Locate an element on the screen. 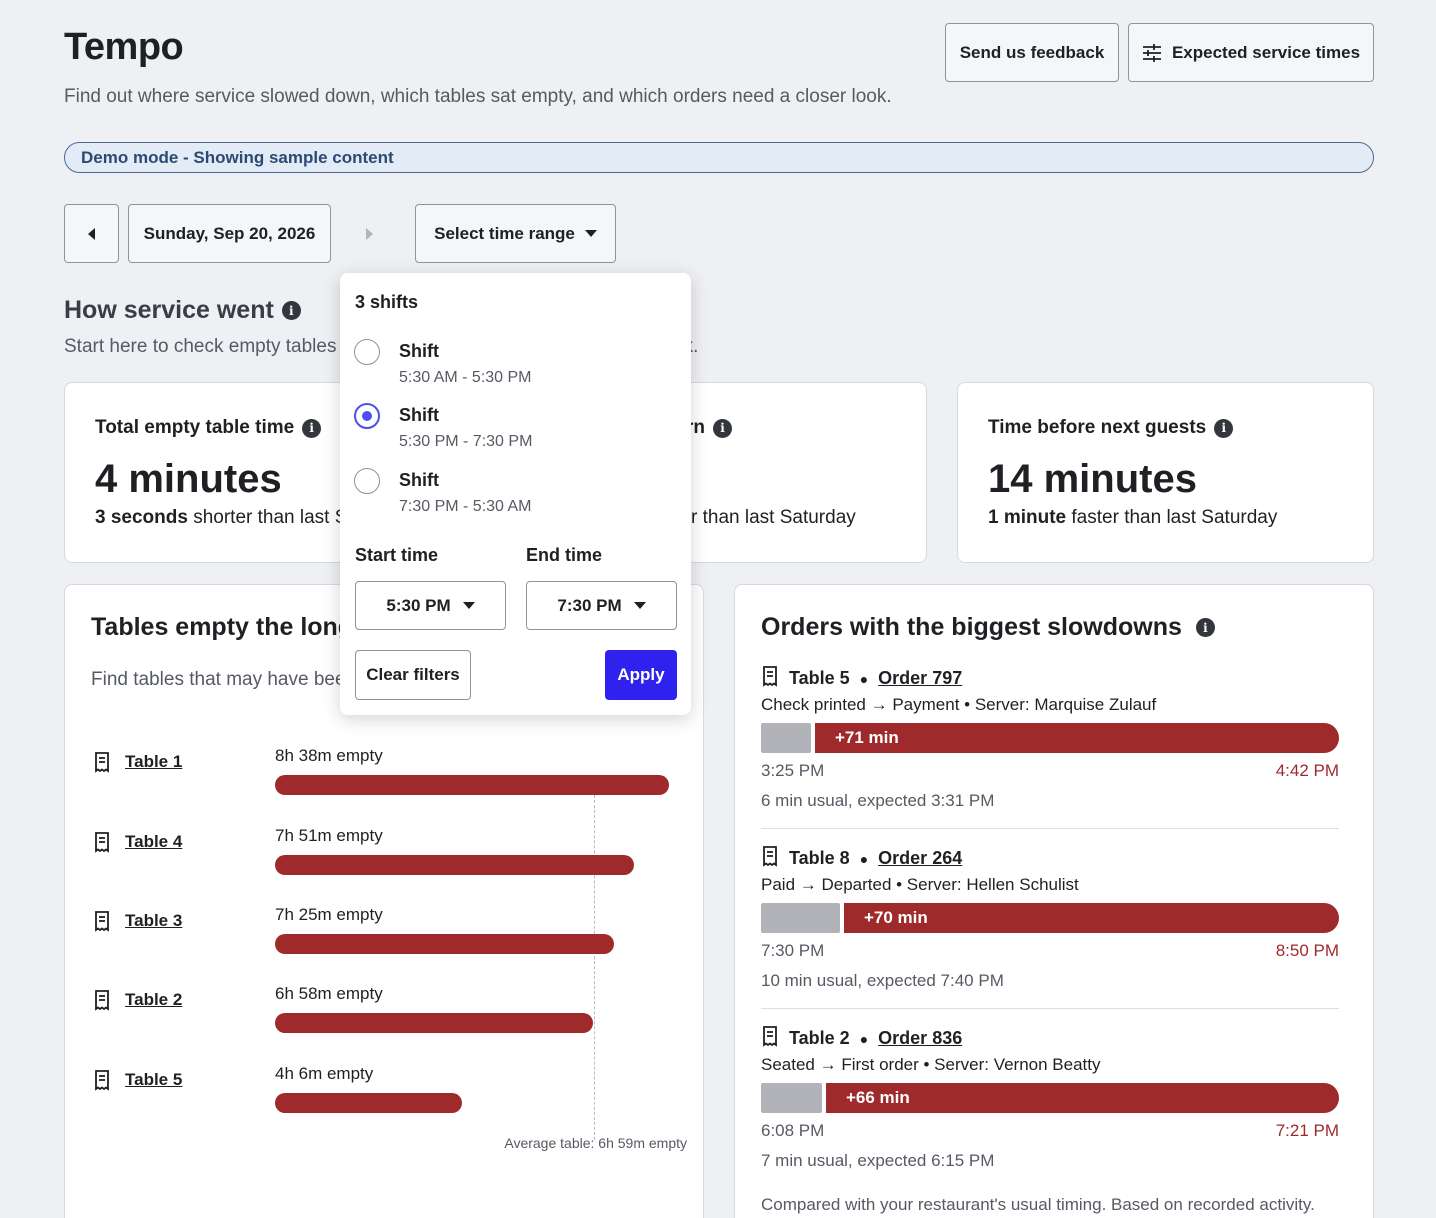 This screenshot has width=1436, height=1218. table-link: Table 2 is located at coordinates (154, 999).